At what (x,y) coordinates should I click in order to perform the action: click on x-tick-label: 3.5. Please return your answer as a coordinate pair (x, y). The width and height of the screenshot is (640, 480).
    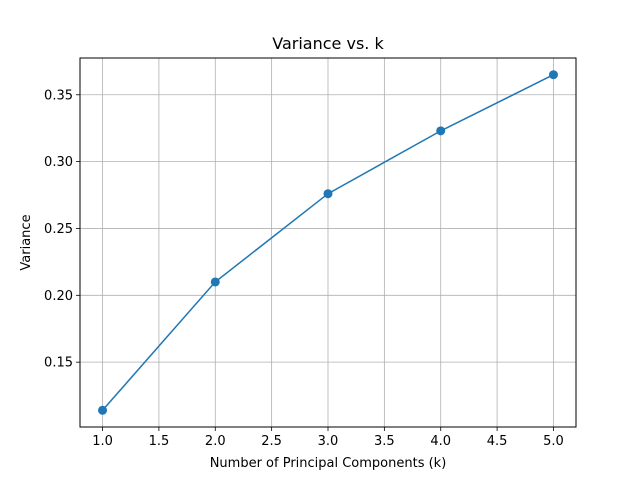
    Looking at the image, I should click on (384, 441).